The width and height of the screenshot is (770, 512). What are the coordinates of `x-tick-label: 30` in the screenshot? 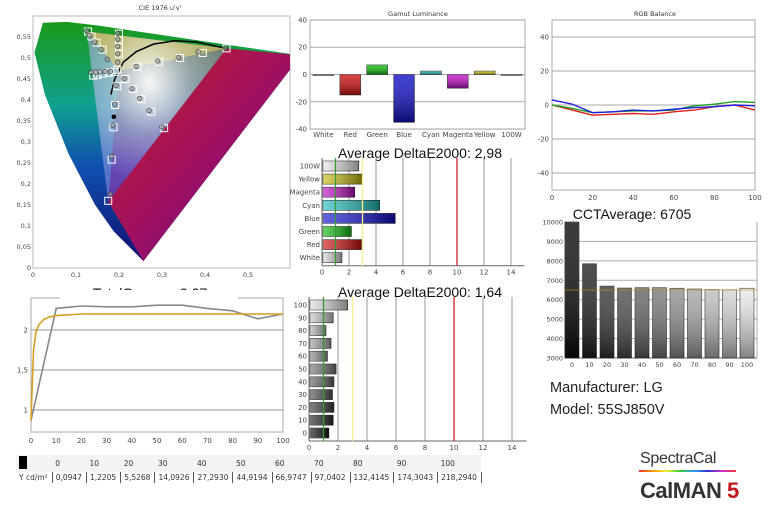 It's located at (106, 441).